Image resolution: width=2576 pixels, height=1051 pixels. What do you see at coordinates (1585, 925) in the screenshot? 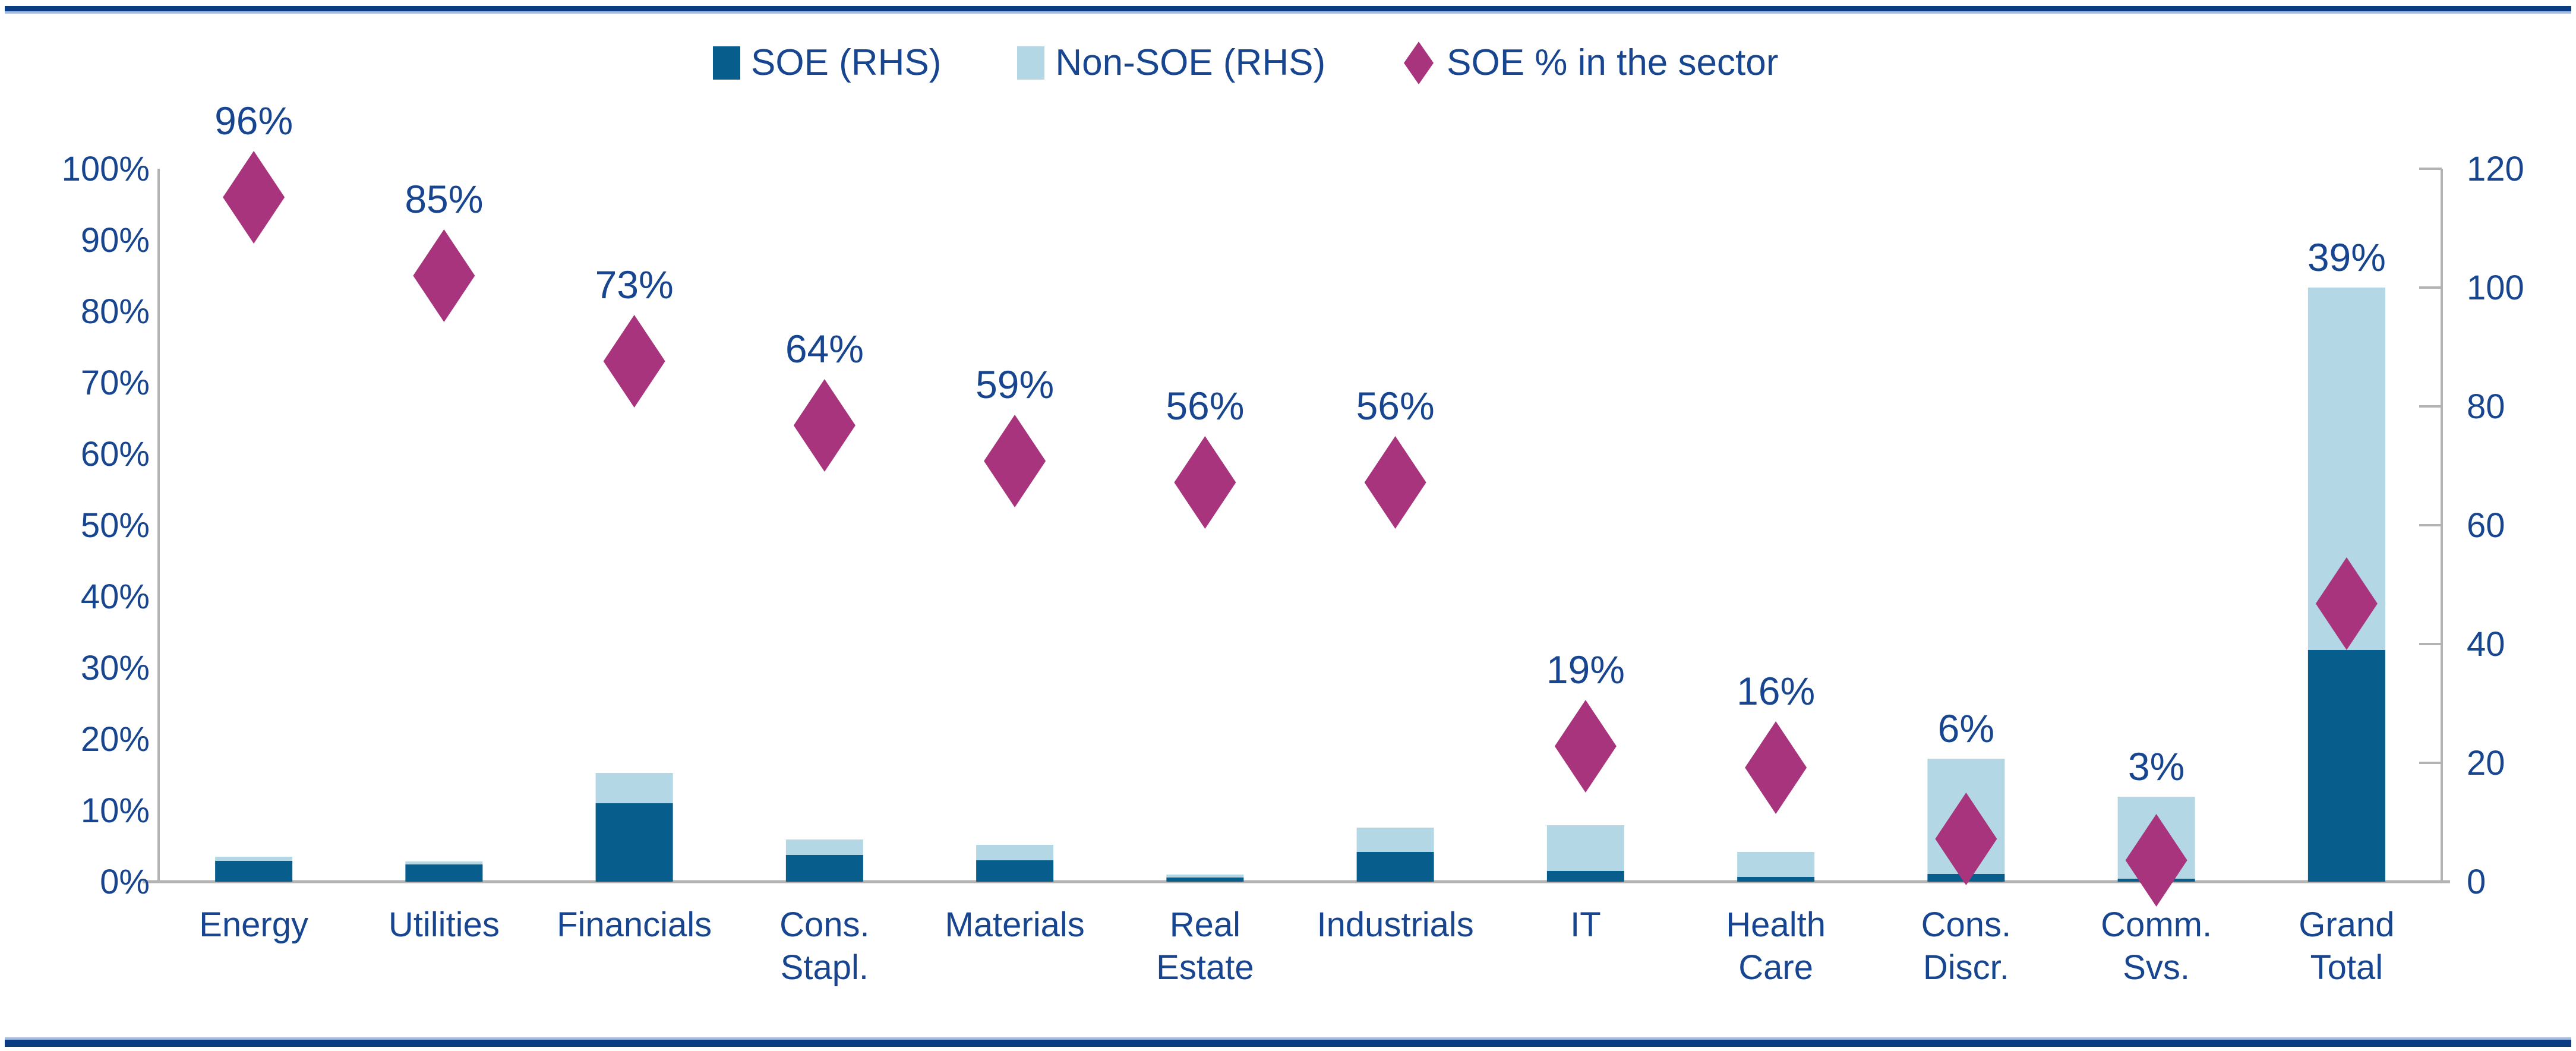
I see `x-axis-label-it: IT` at bounding box center [1585, 925].